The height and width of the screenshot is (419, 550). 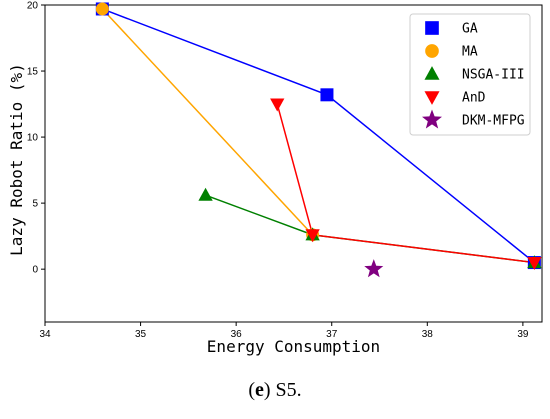 What do you see at coordinates (470, 52) in the screenshot?
I see `legend-label-ma: MA` at bounding box center [470, 52].